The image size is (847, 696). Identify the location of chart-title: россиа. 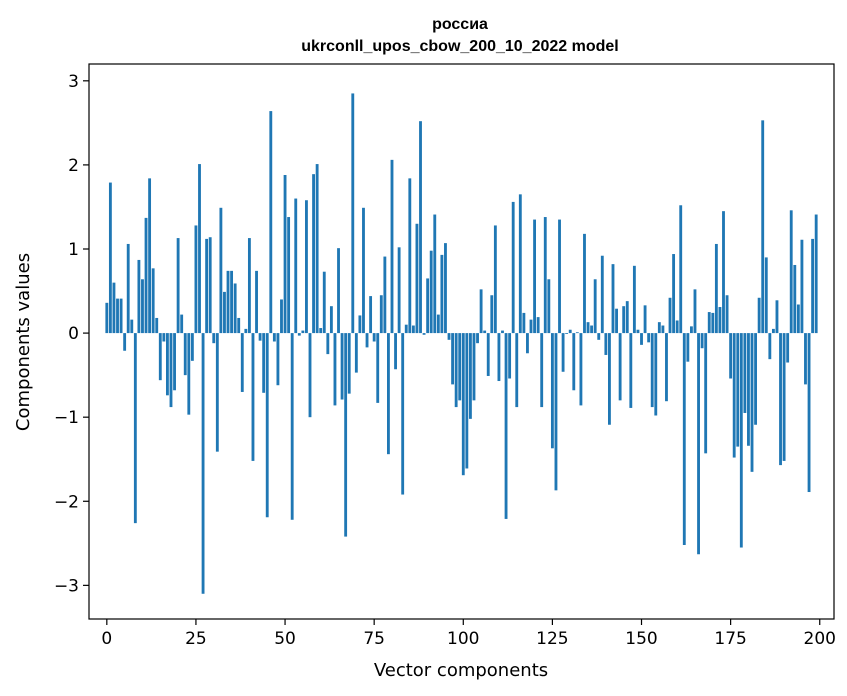
(460, 24).